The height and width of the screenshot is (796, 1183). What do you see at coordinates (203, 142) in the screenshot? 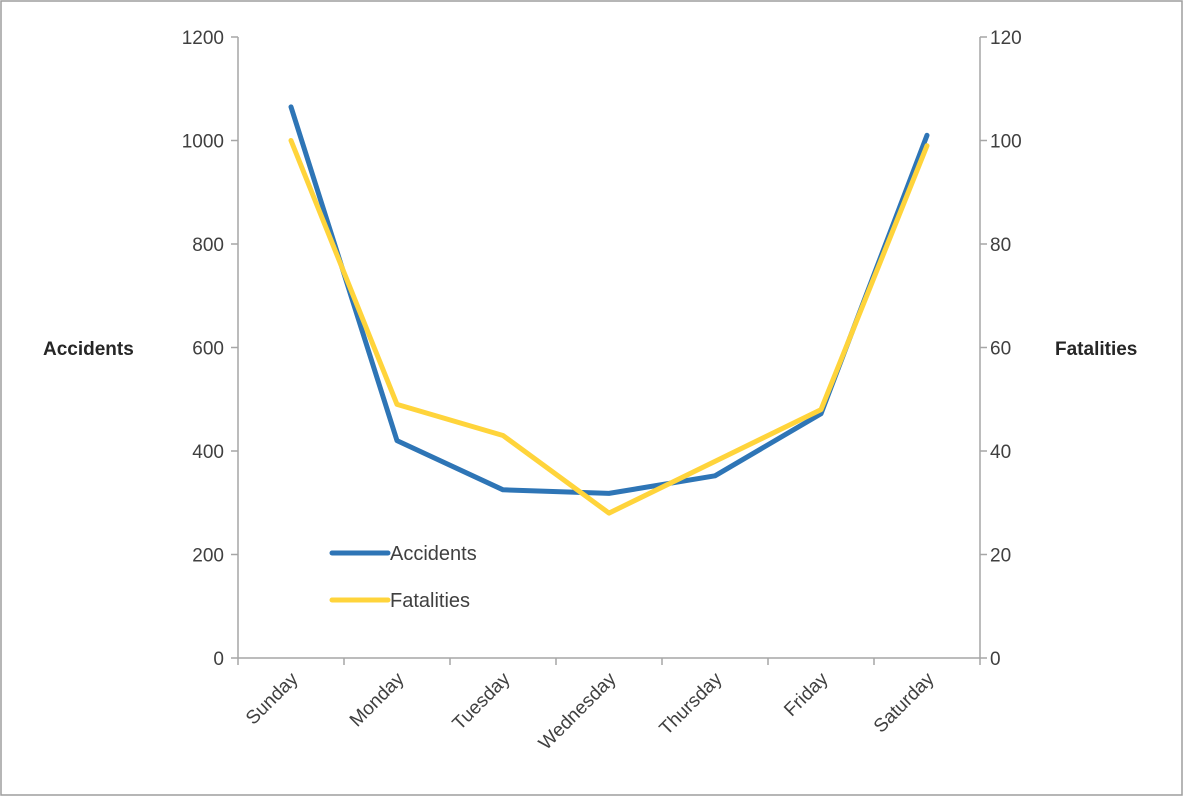
I see `y-left-tick-label: 1000` at bounding box center [203, 142].